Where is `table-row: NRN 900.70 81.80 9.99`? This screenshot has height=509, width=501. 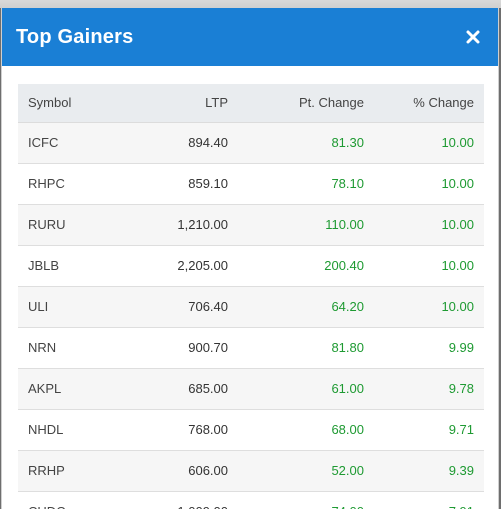 table-row: NRN 900.70 81.80 9.99 is located at coordinates (251, 348).